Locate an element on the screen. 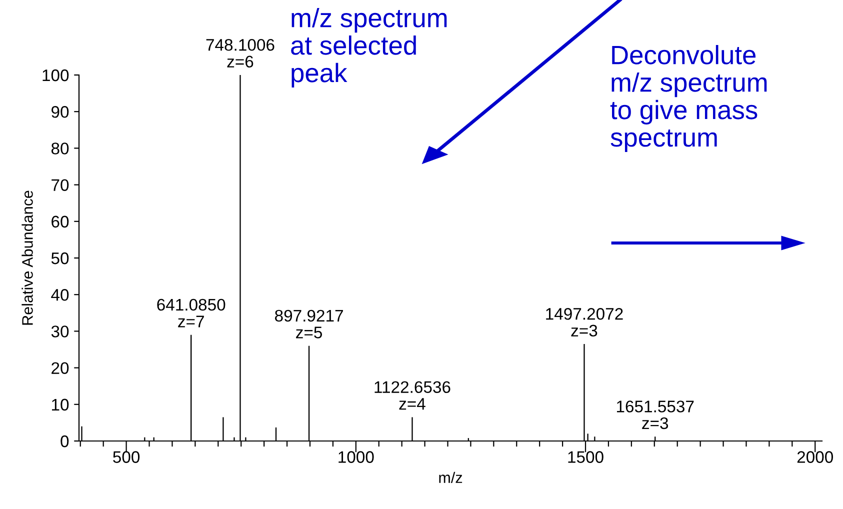 The image size is (843, 509). y-tick-label: 100 is located at coordinates (55, 75).